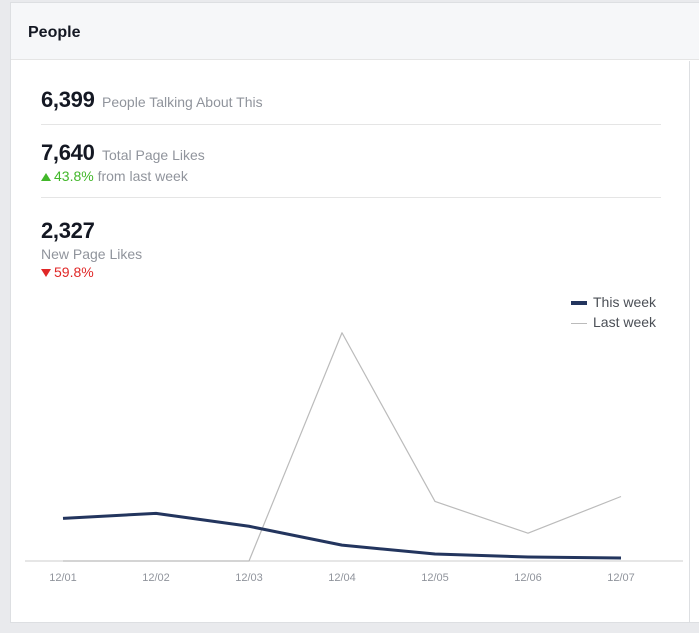 This screenshot has width=699, height=633. I want to click on metric-label: New Page Likes, so click(92, 254).